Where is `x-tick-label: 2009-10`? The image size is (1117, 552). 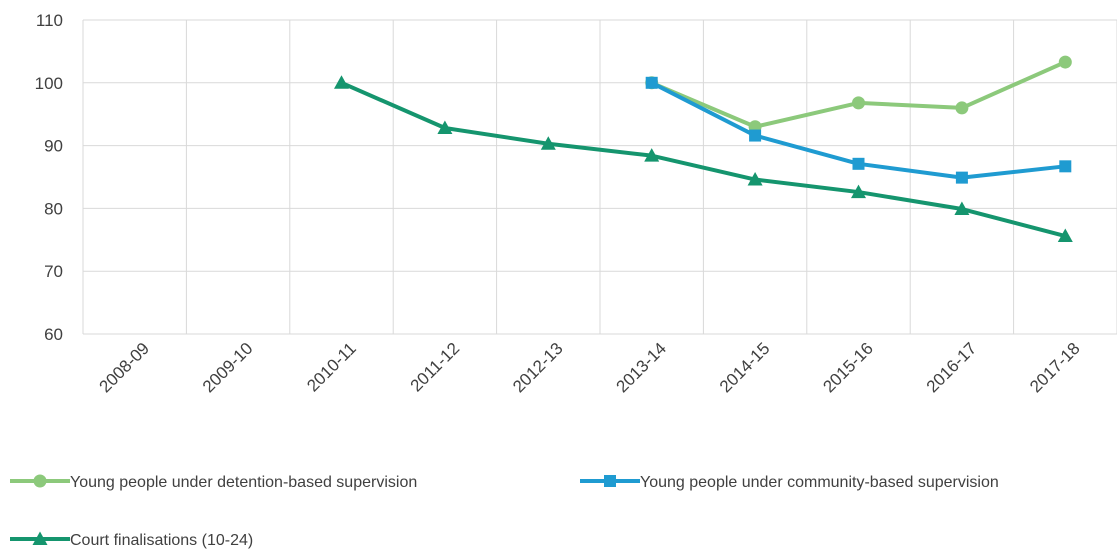
x-tick-label: 2009-10 is located at coordinates (228, 368).